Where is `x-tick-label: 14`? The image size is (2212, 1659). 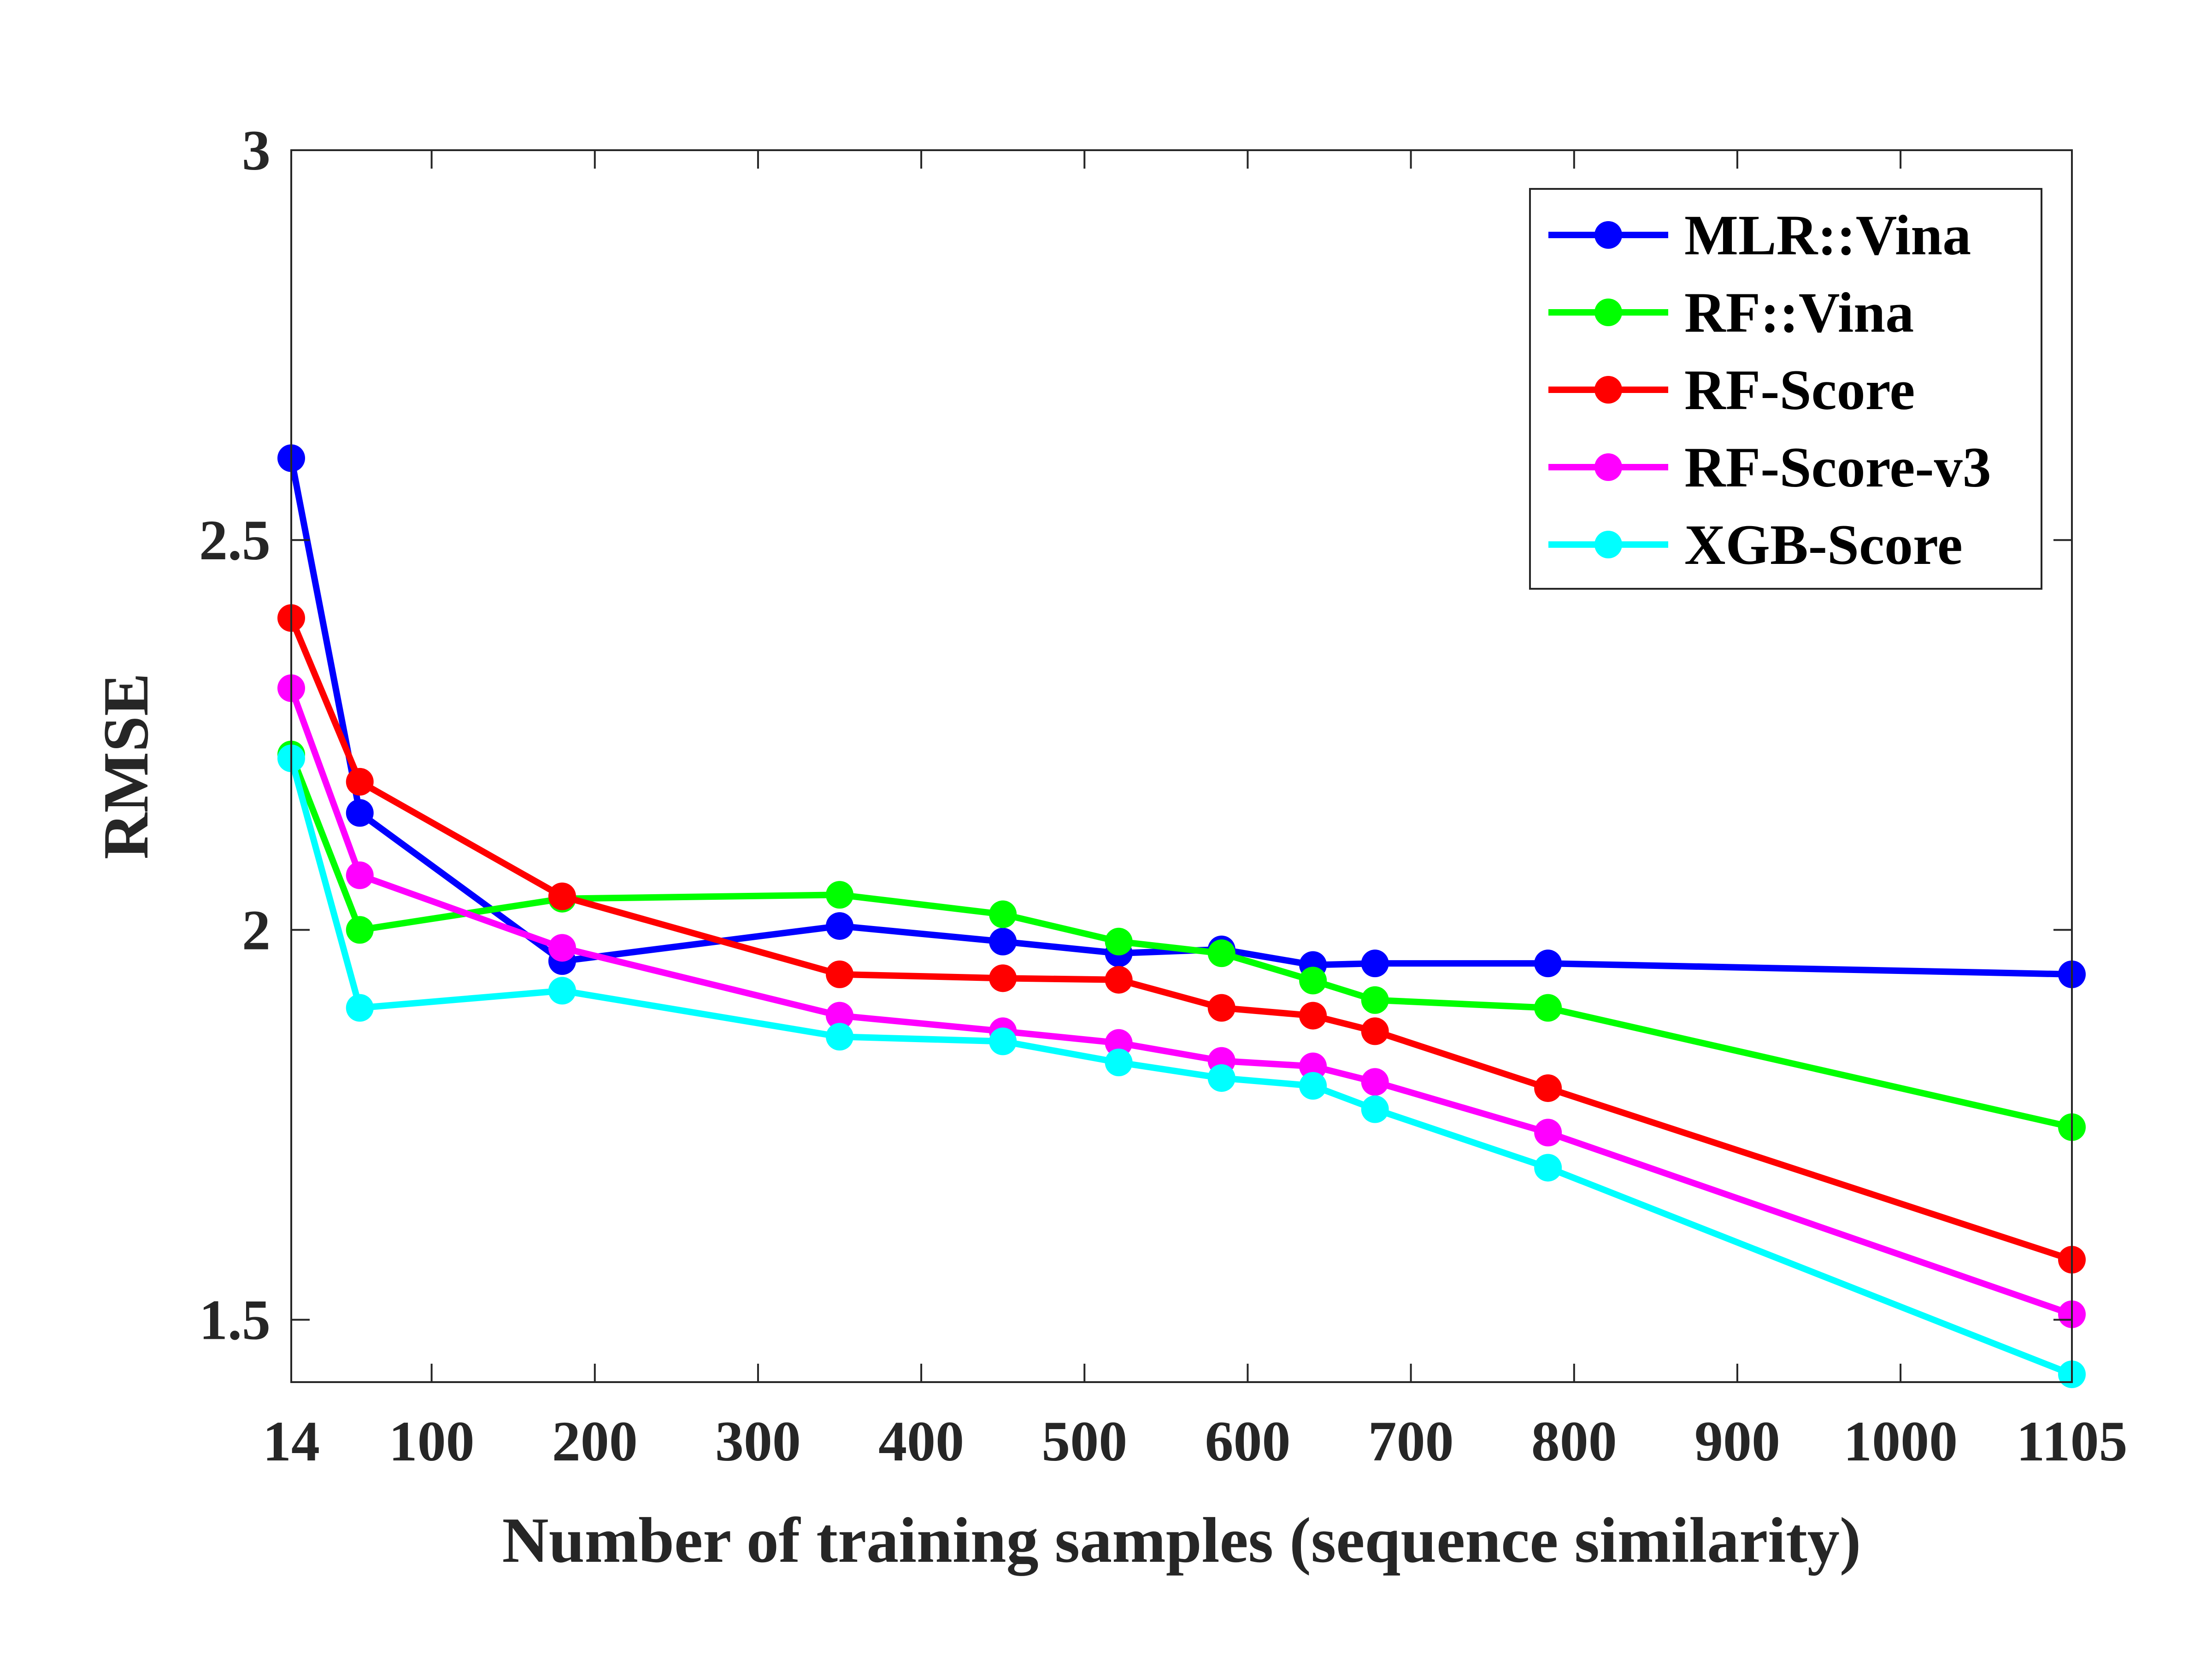 x-tick-label: 14 is located at coordinates (291, 1441).